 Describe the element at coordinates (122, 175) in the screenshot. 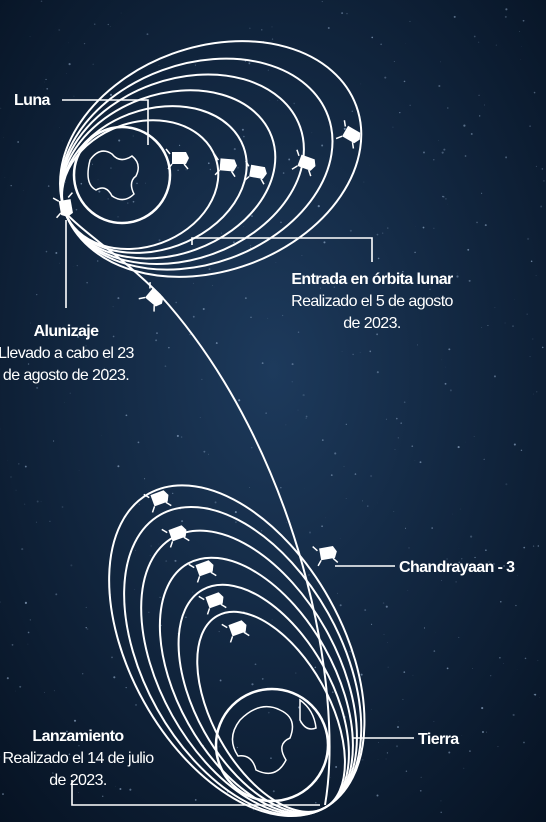

I see `moon` at that location.